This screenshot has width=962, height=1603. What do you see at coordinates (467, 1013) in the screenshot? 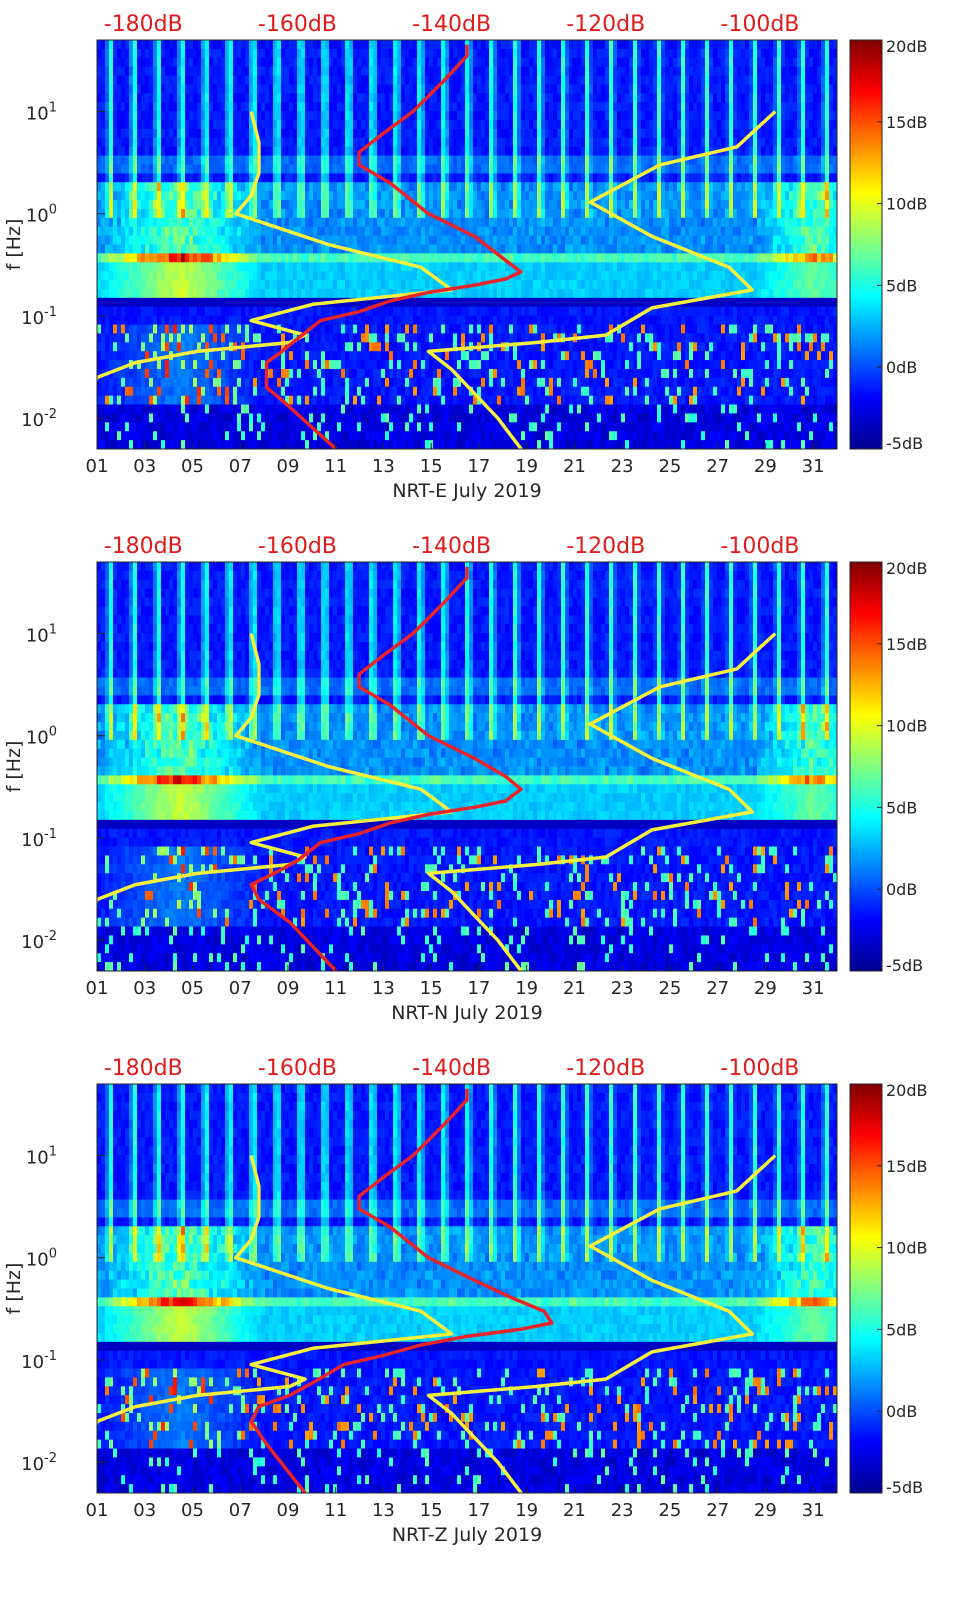
I see `x-axis-label: NRT-N July 2019` at bounding box center [467, 1013].